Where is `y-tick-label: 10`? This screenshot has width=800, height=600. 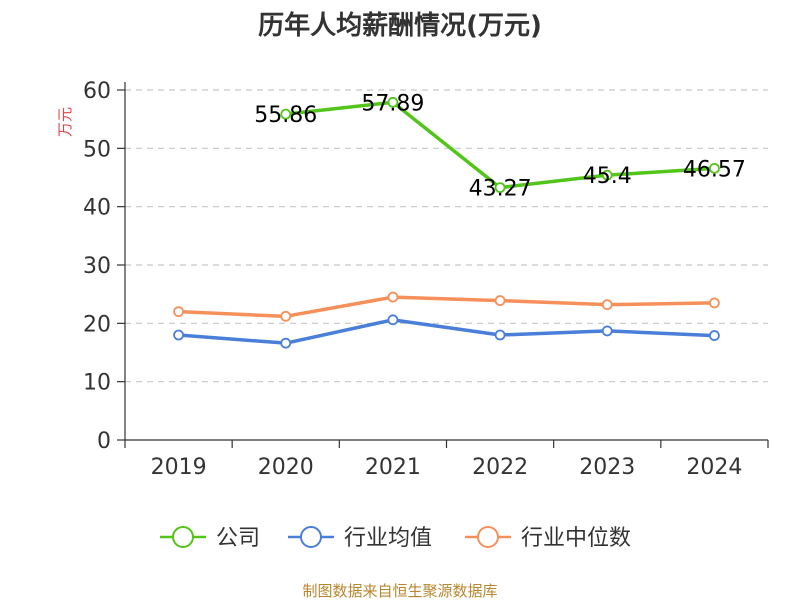
y-tick-label: 10 is located at coordinates (97, 383).